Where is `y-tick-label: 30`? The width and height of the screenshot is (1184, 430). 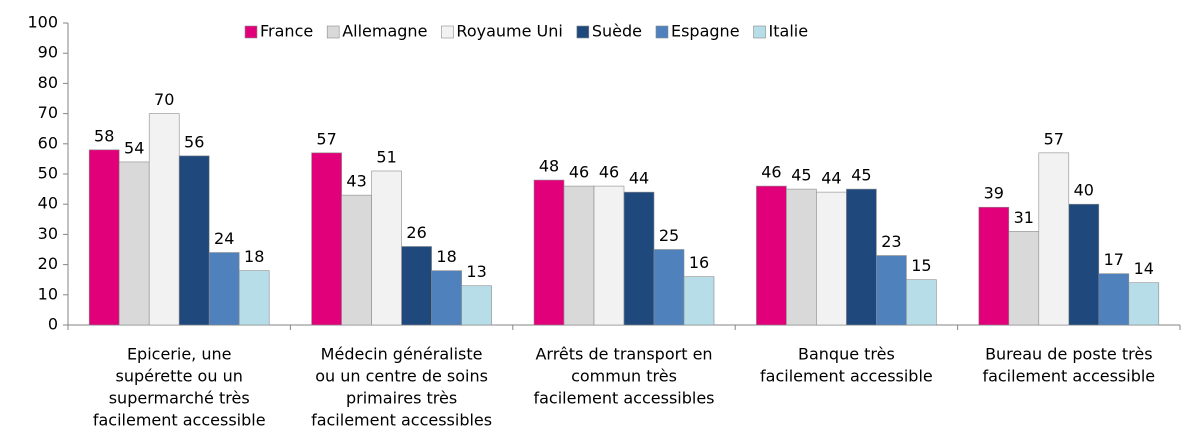
y-tick-label: 30 is located at coordinates (48, 233).